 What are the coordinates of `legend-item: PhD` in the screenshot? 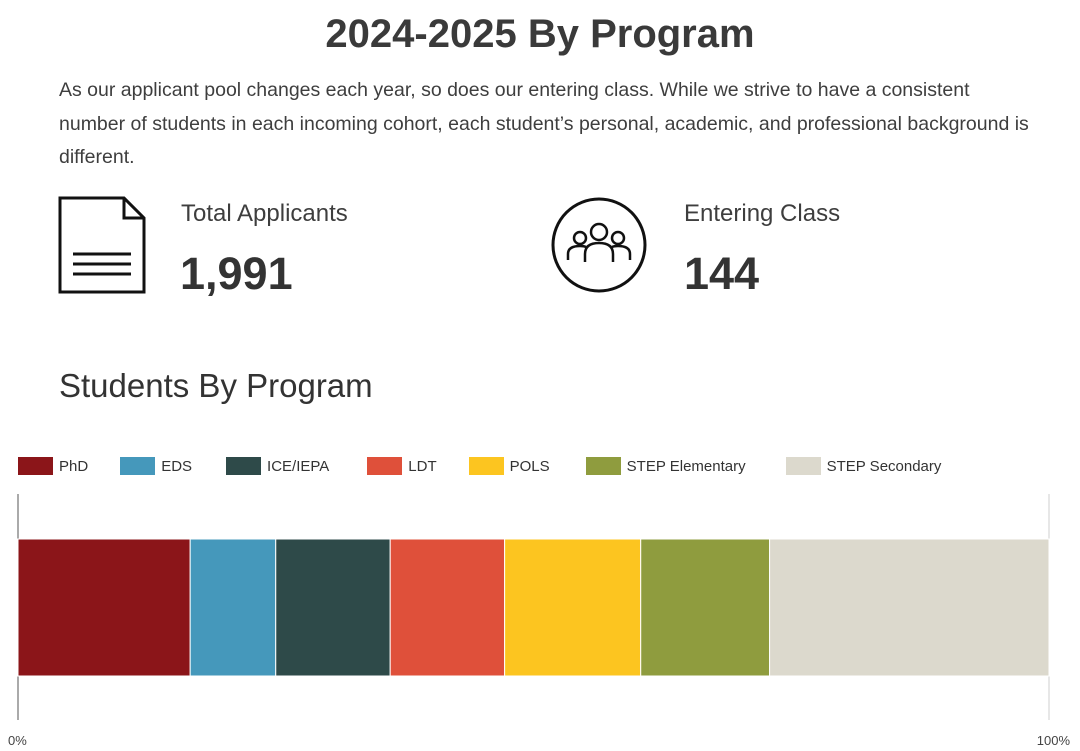 It's located at (53, 466).